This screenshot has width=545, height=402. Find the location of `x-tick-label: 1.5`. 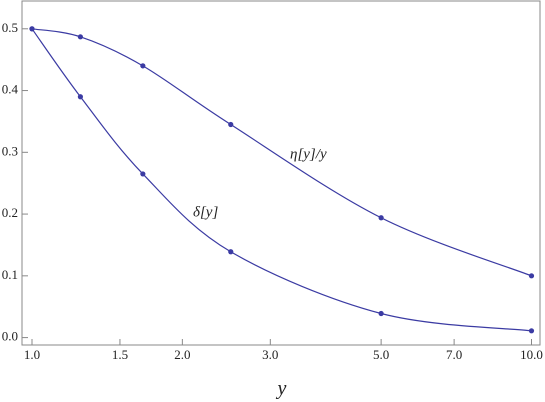

x-tick-label: 1.5 is located at coordinates (120, 354).